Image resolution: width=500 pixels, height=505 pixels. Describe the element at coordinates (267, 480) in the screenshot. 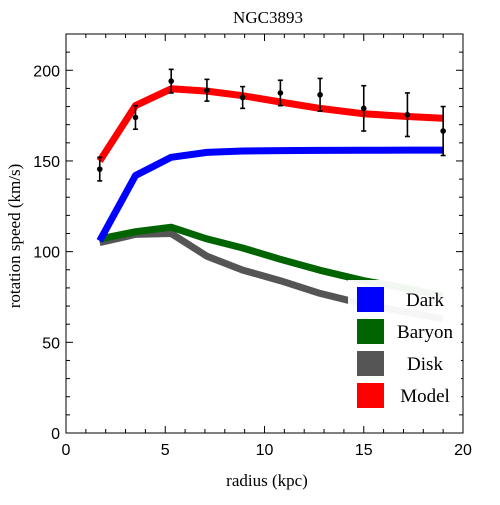

I see `x-axis-label: radius (kpc)` at that location.